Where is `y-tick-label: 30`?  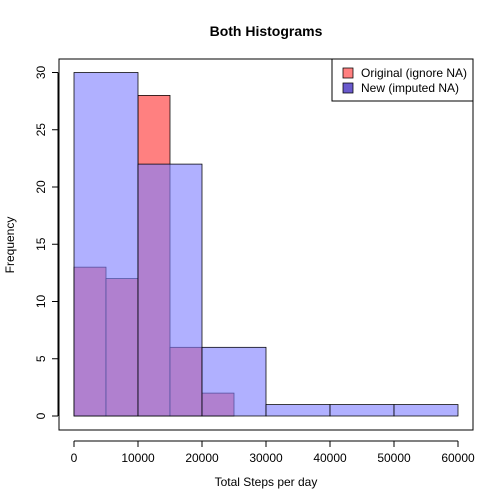 y-tick-label: 30 is located at coordinates (41, 73).